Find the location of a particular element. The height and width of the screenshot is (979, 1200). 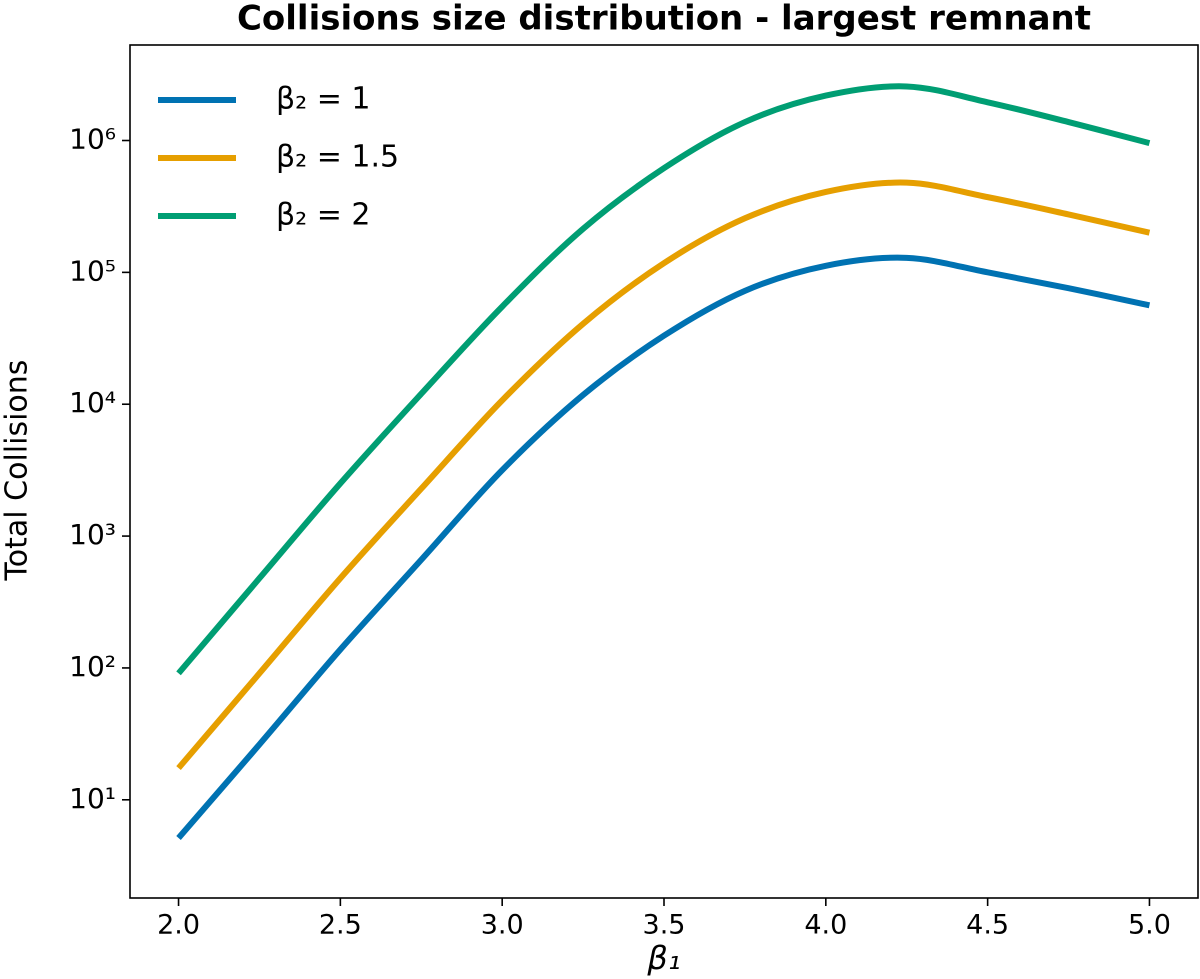

y-axis-label: Total Collisions is located at coordinates (17, 471).